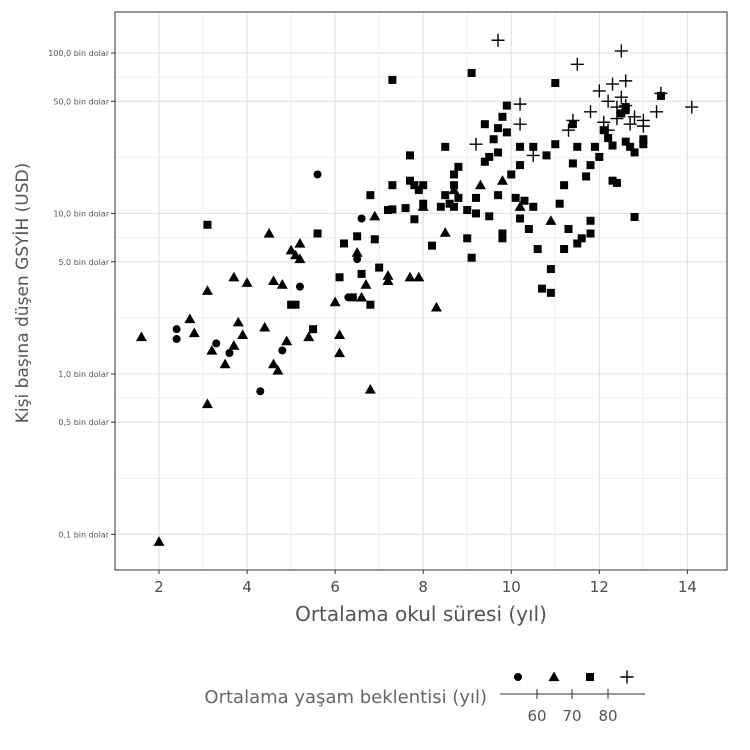  Describe the element at coordinates (571, 716) in the screenshot. I see `legend-tick-label: 70` at that location.